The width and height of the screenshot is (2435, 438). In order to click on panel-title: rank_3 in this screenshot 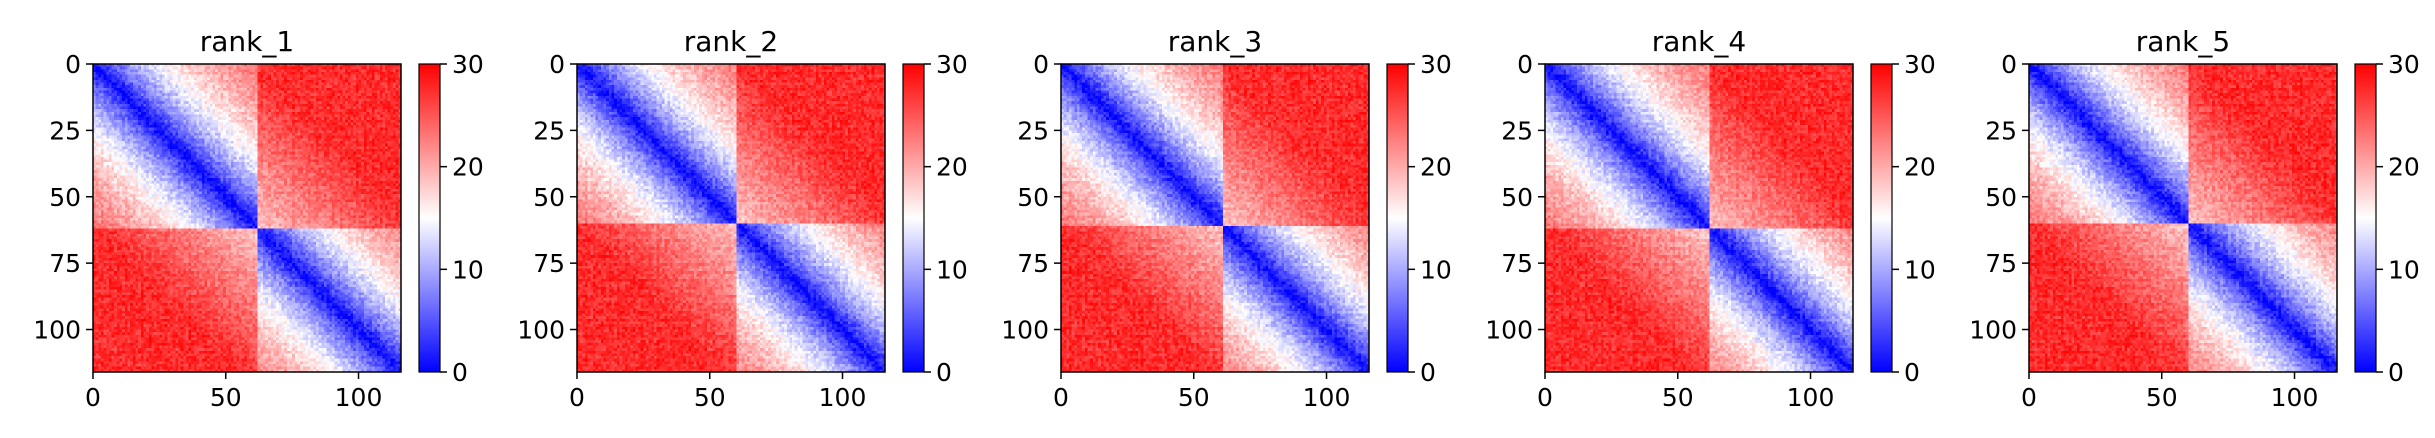, I will do `click(1215, 41)`.